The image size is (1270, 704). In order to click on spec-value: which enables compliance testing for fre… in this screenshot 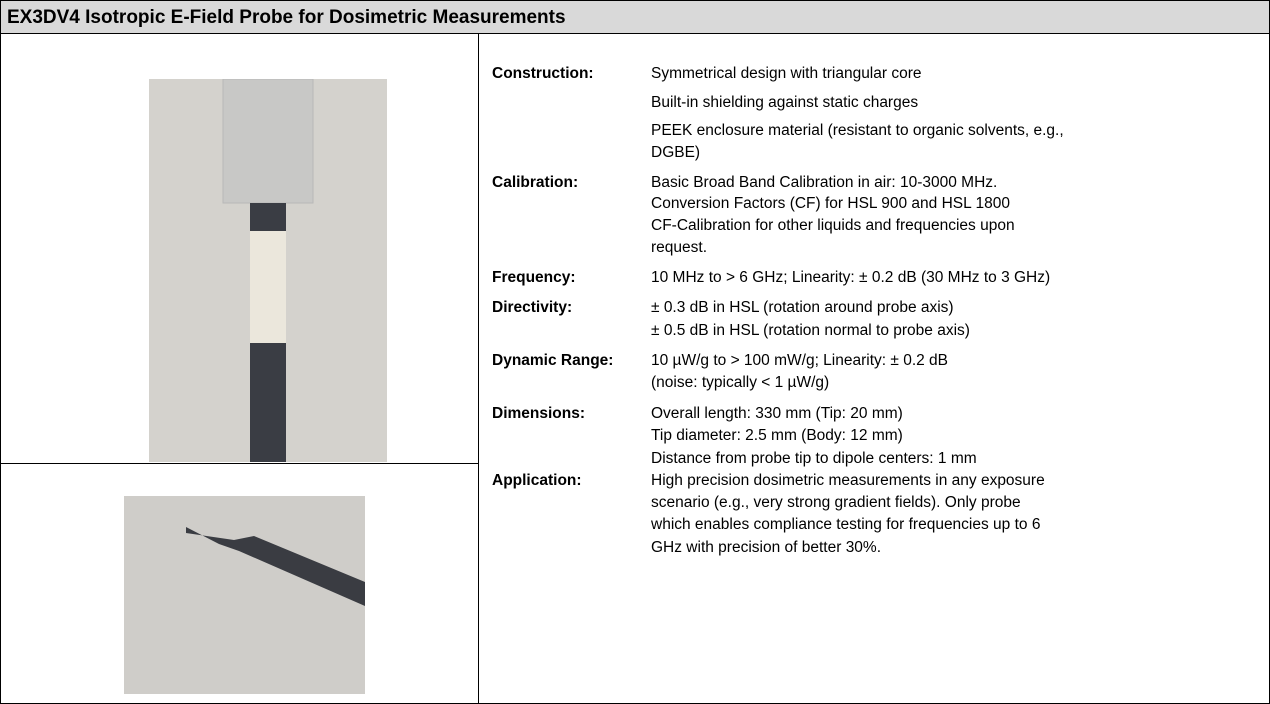, I will do `click(846, 524)`.